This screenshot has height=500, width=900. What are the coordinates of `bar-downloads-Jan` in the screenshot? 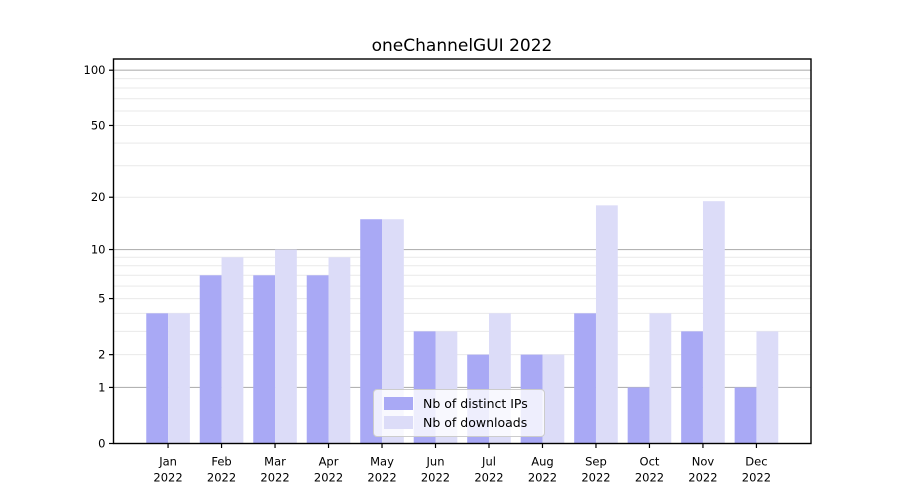 It's located at (179, 378).